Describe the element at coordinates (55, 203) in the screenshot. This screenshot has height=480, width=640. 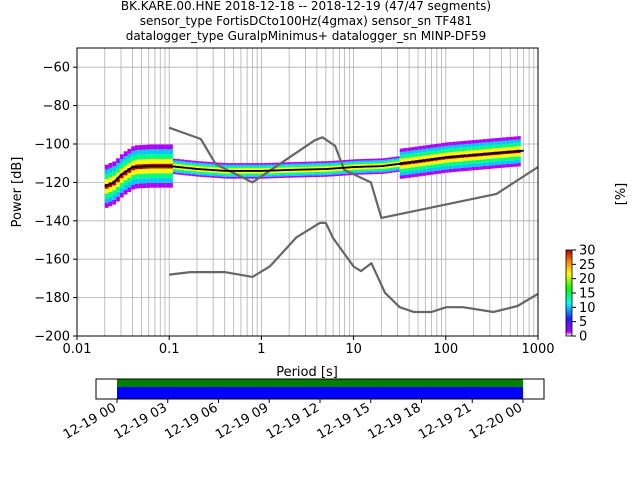
I see `y-axis-ticks: −200 −180 −160 −140 −120 −100 −80 −60` at that location.